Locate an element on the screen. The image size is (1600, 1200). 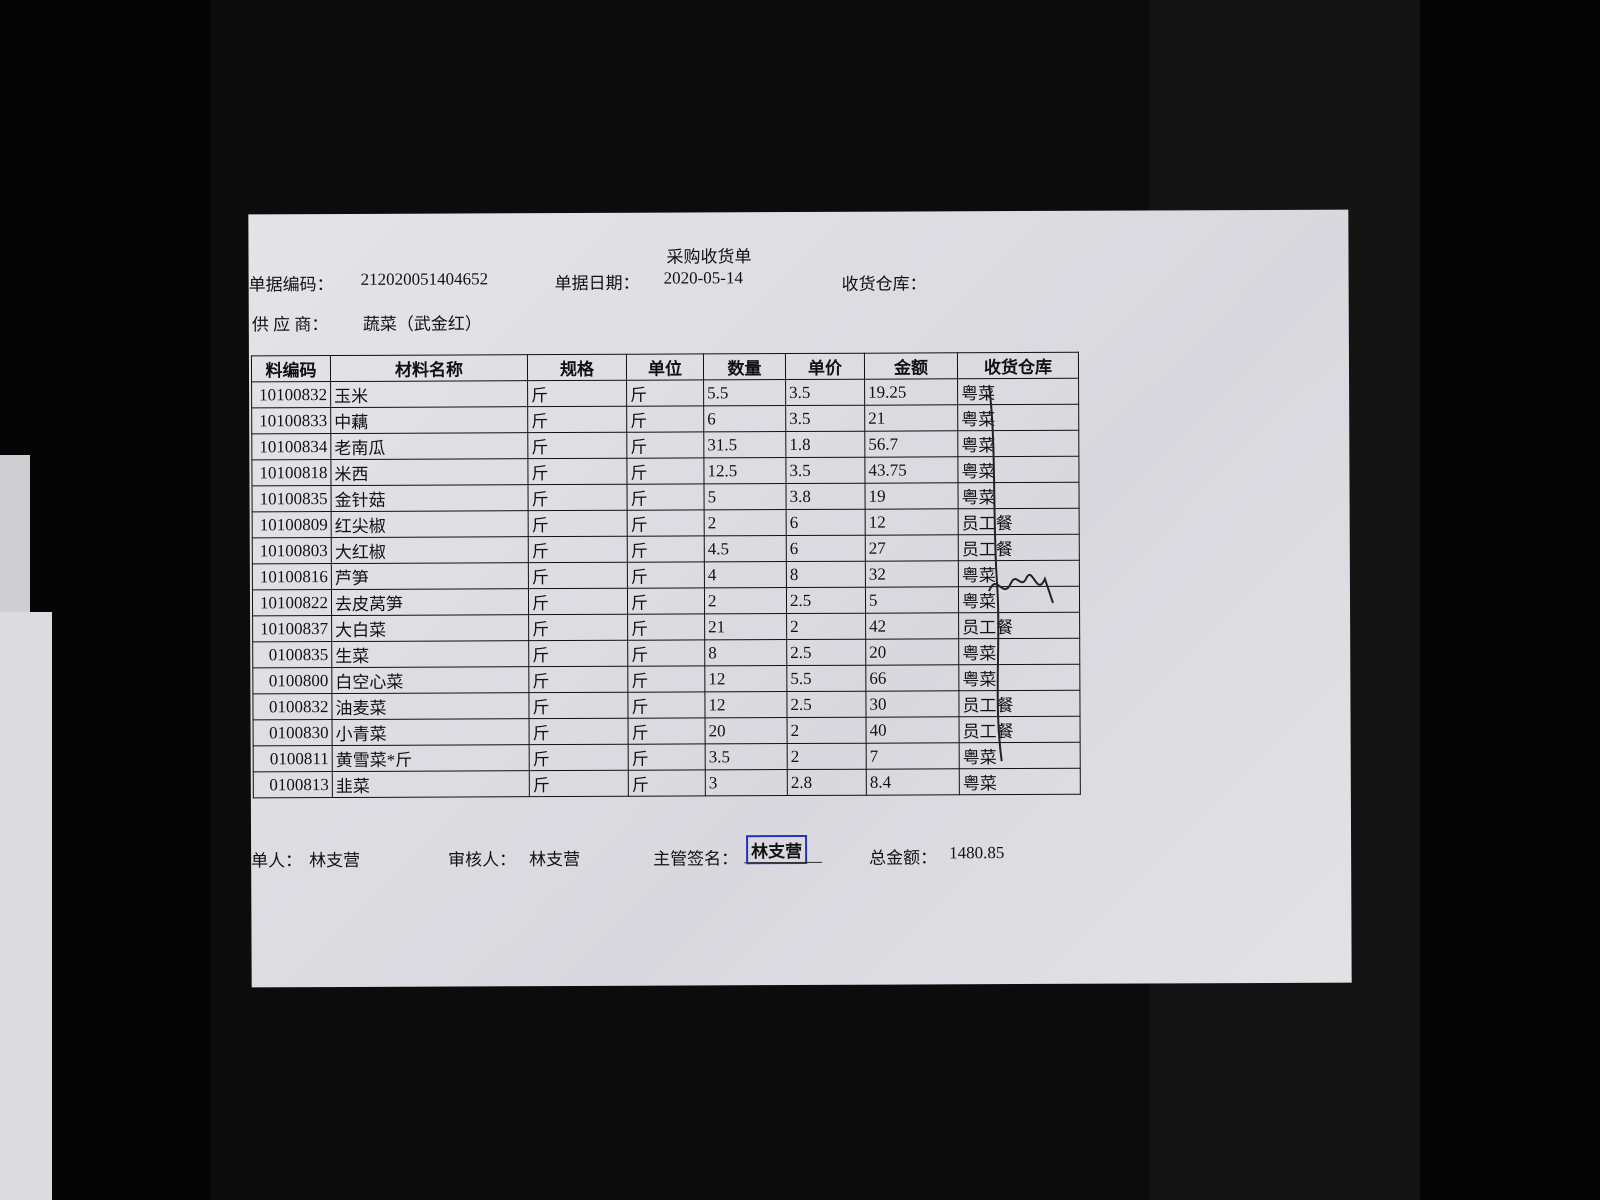
label: 单据日期： is located at coordinates (597, 283).